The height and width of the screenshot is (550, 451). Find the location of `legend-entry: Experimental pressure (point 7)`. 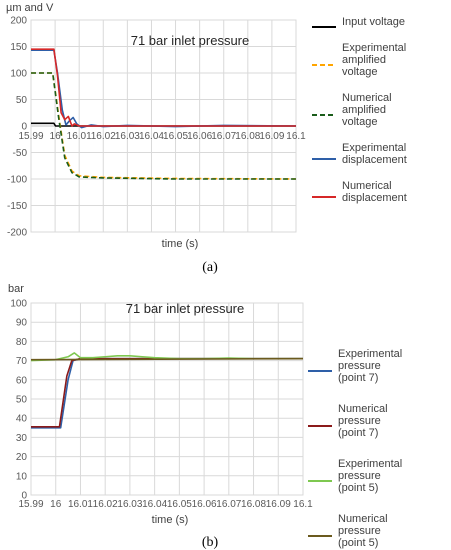

legend-entry: Experimental pressure (point 7) is located at coordinates (370, 366).